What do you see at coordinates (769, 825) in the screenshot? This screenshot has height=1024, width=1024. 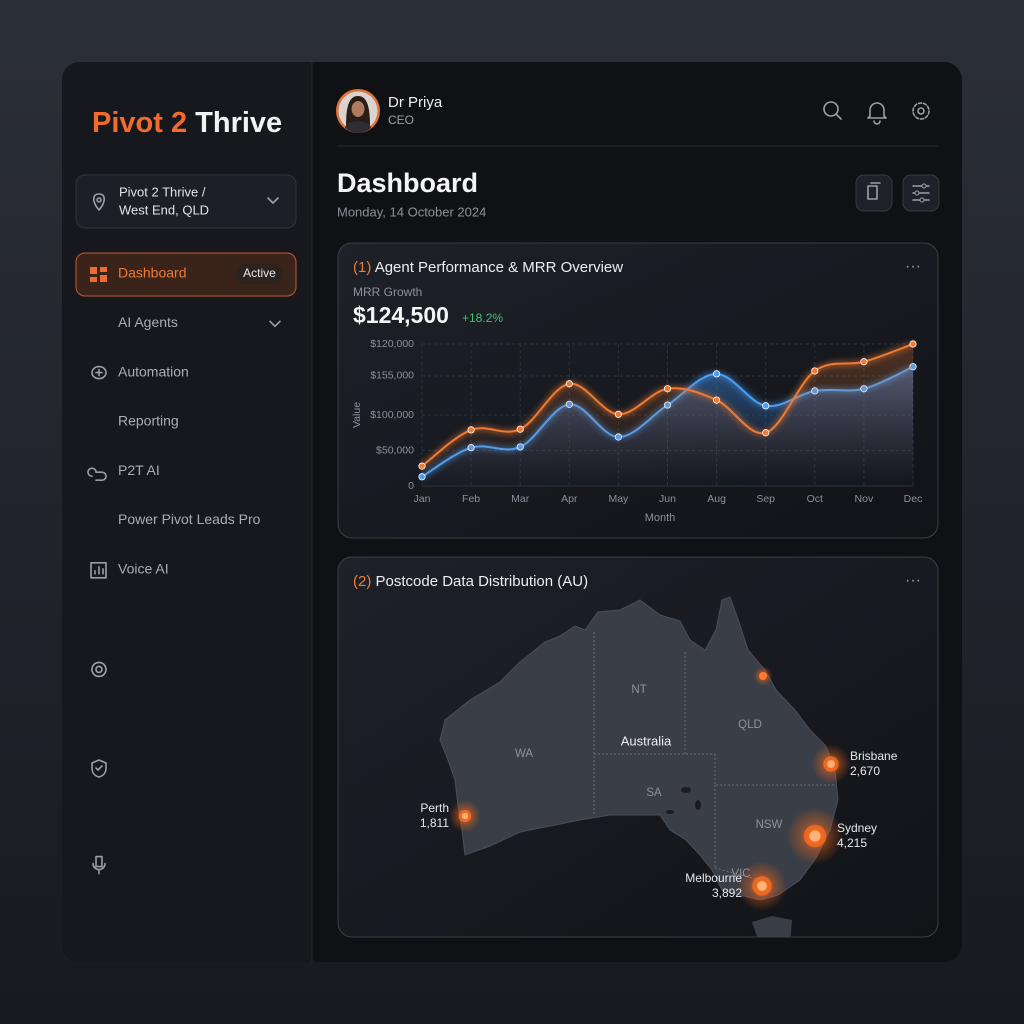 I see `region-label: NSW` at bounding box center [769, 825].